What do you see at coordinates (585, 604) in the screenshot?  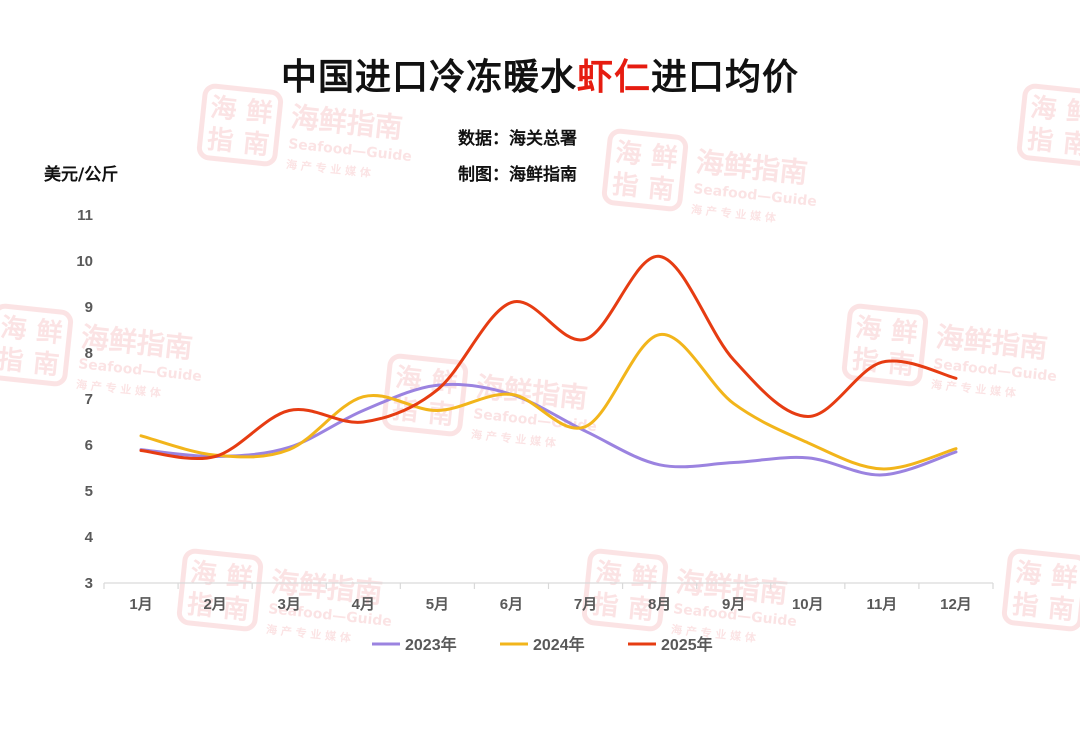 I see `x-tick-label: 7月` at bounding box center [585, 604].